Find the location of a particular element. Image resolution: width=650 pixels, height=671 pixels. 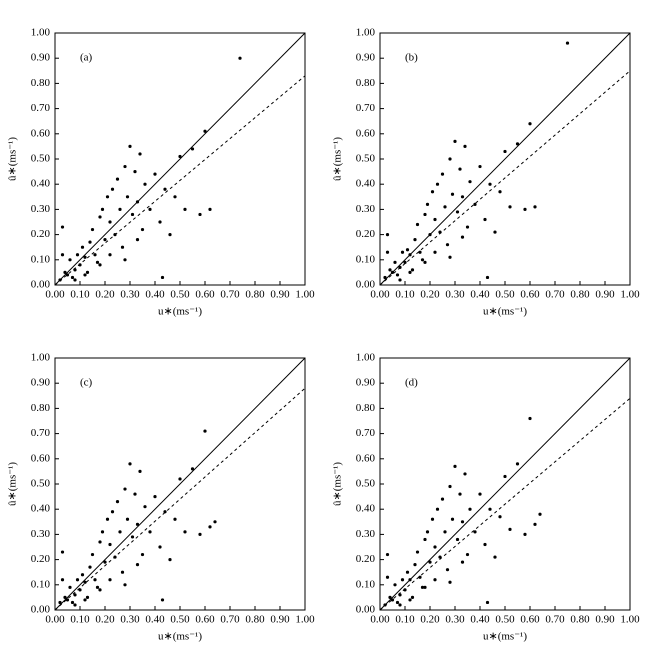

y-tick-label: 0.70 is located at coordinates (41, 108).